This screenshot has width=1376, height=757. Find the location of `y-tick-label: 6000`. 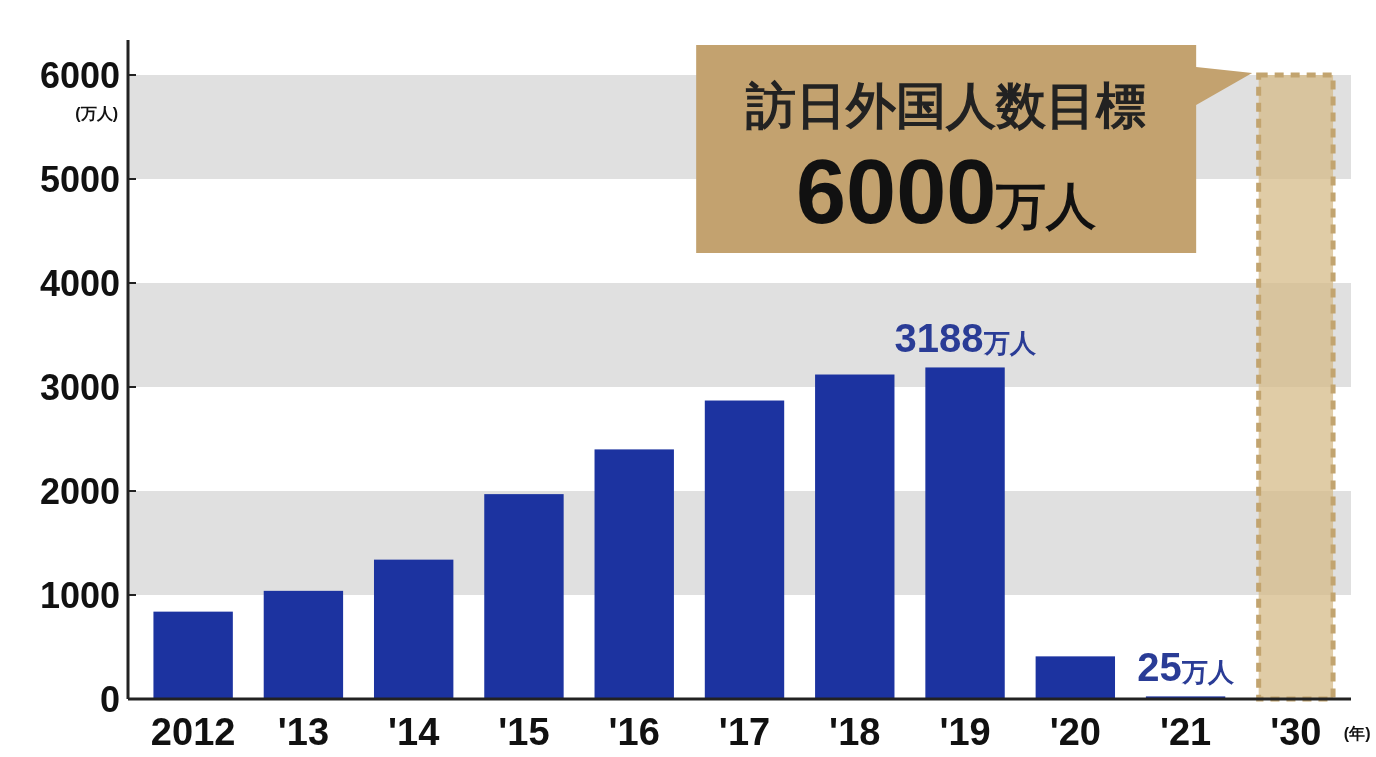

y-tick-label: 6000 is located at coordinates (79, 75).